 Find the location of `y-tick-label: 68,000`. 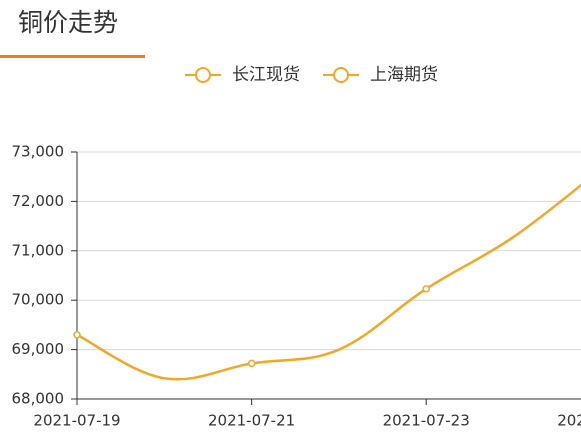

y-tick-label: 68,000 is located at coordinates (38, 399).